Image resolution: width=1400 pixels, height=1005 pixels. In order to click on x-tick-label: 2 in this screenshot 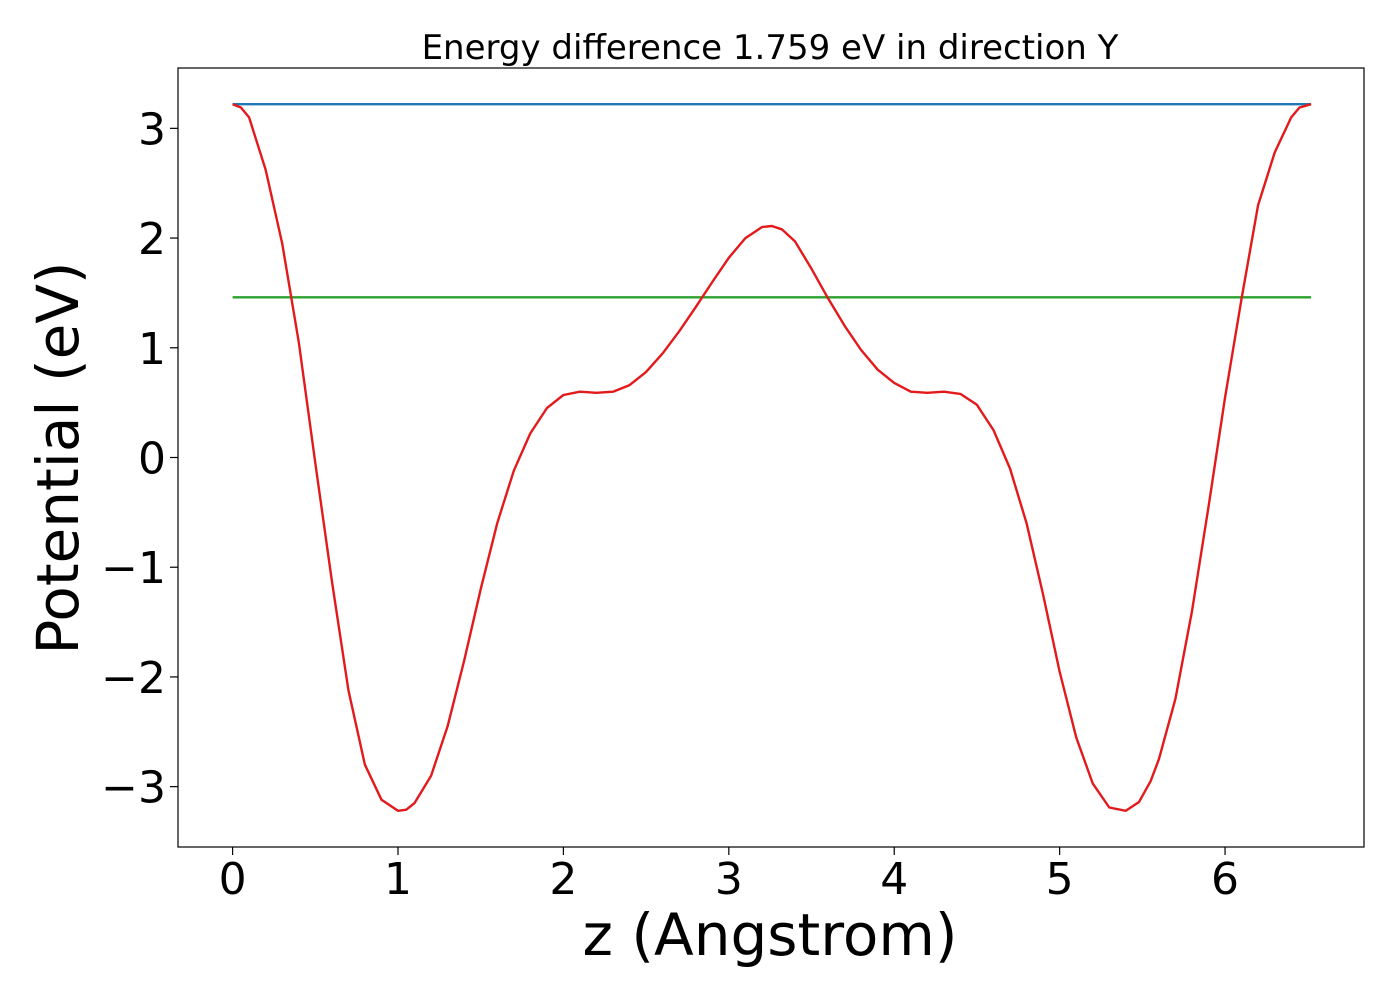, I will do `click(563, 879)`.